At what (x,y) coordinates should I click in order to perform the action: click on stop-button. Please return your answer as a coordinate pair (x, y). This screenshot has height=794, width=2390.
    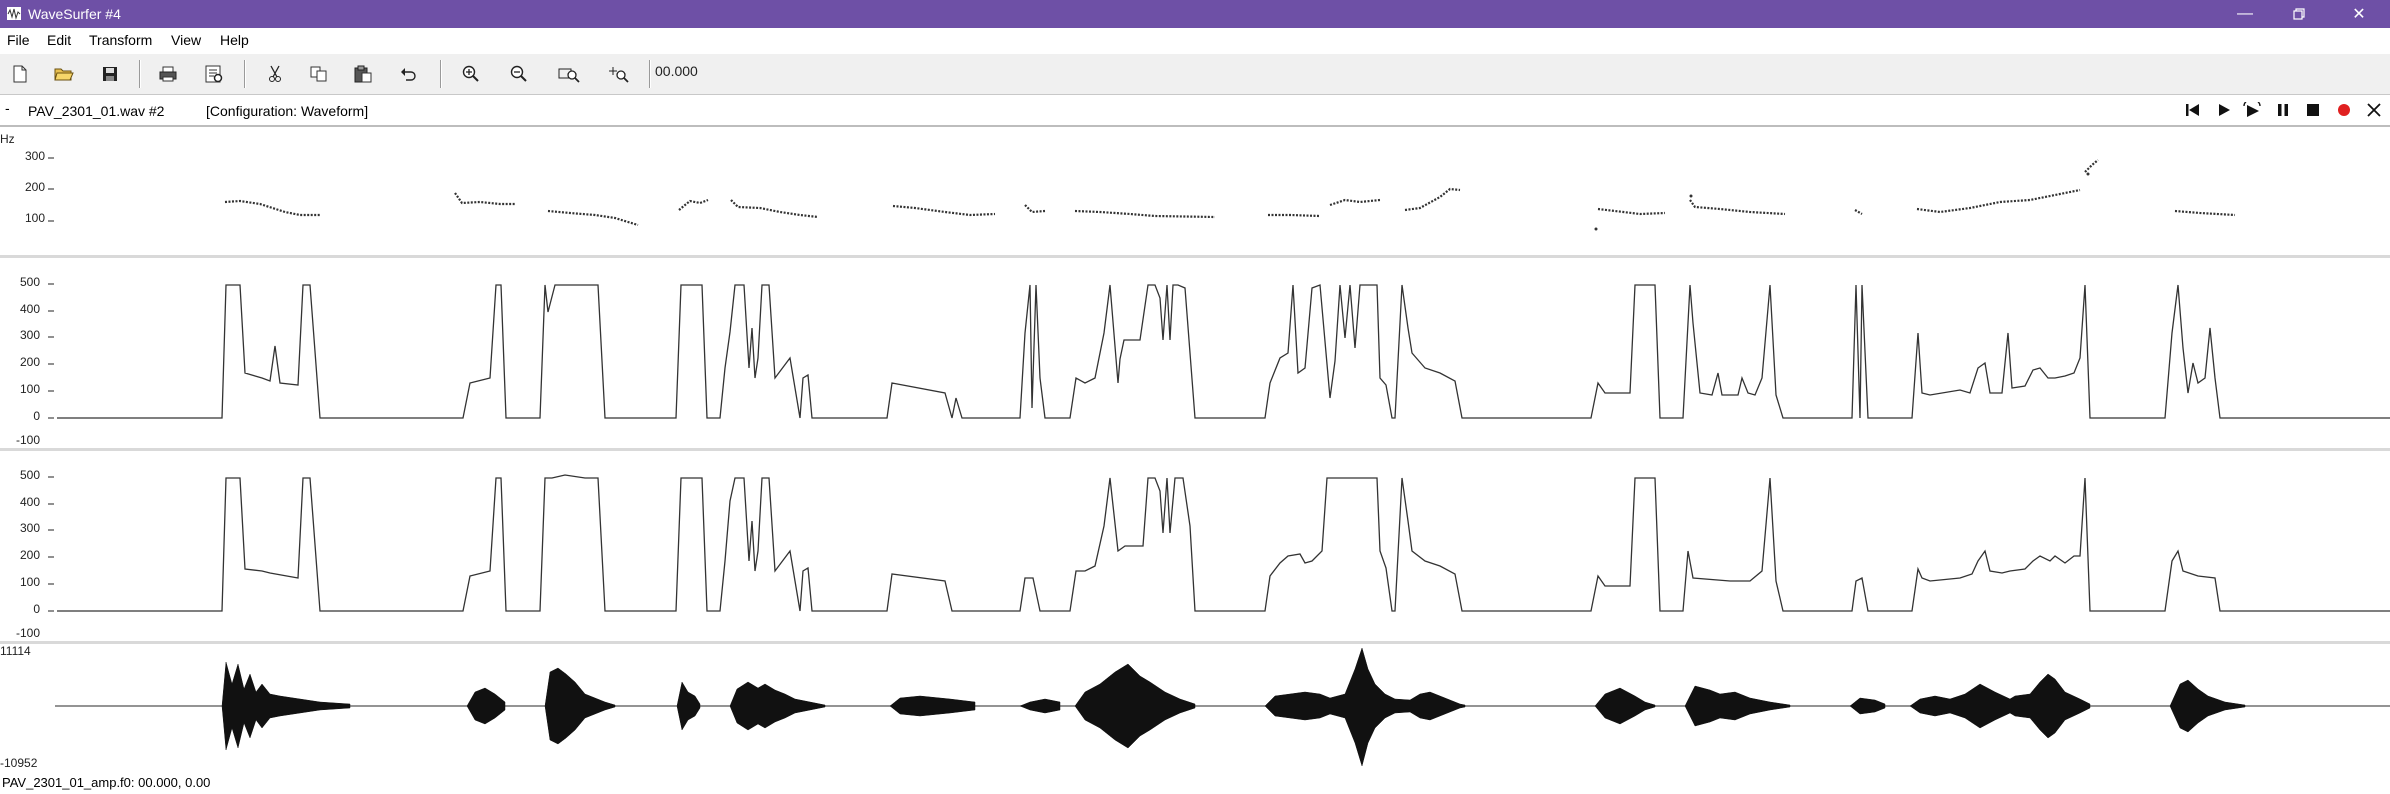
    Looking at the image, I should click on (2313, 110).